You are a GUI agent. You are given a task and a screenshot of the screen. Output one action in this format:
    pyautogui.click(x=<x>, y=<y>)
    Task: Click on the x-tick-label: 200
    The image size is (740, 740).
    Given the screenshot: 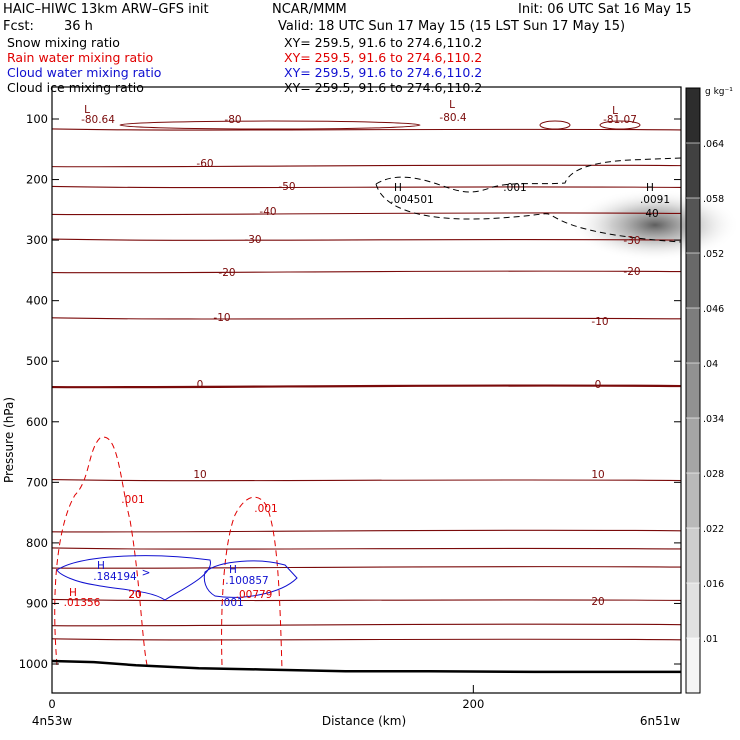 What is the action you would take?
    pyautogui.click(x=473, y=704)
    